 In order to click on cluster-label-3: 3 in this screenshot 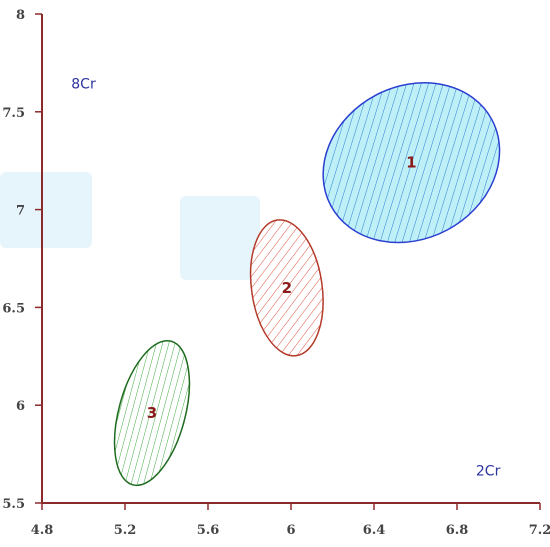, I will do `click(152, 413)`.